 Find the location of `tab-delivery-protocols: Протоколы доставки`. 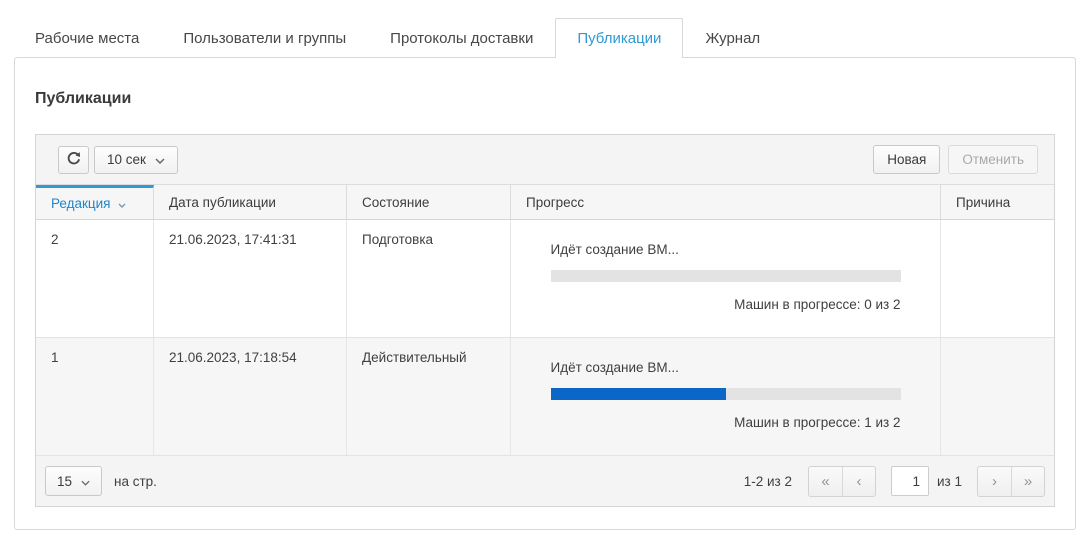

tab-delivery-protocols: Протоколы доставки is located at coordinates (462, 38).